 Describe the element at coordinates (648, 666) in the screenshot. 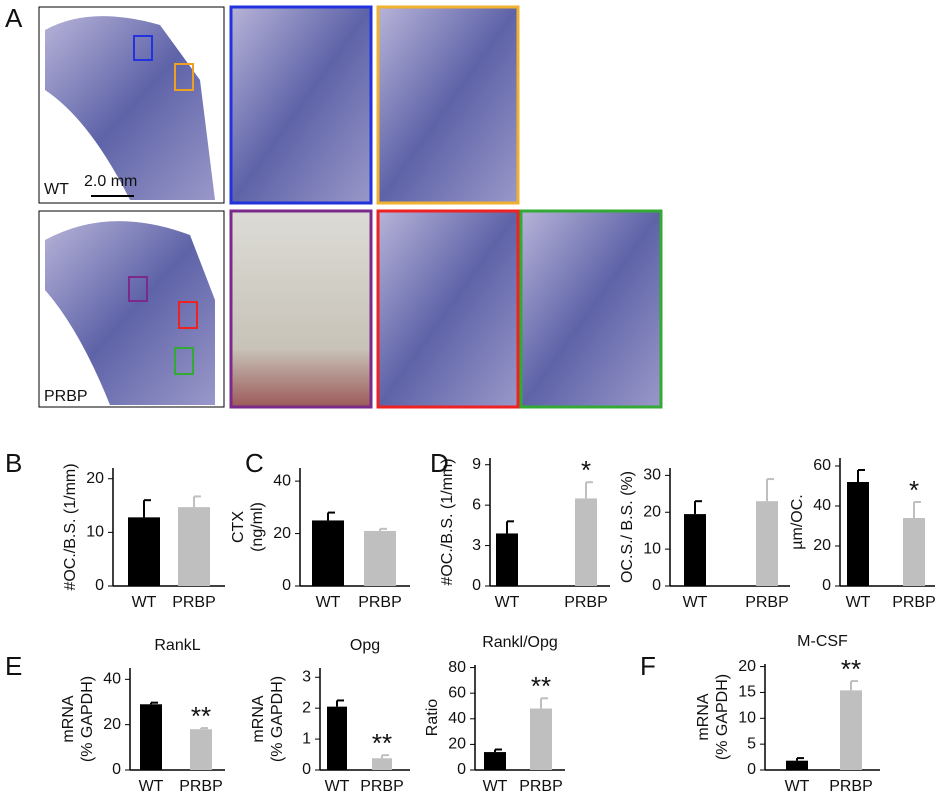

I see `panel-letter: F` at that location.